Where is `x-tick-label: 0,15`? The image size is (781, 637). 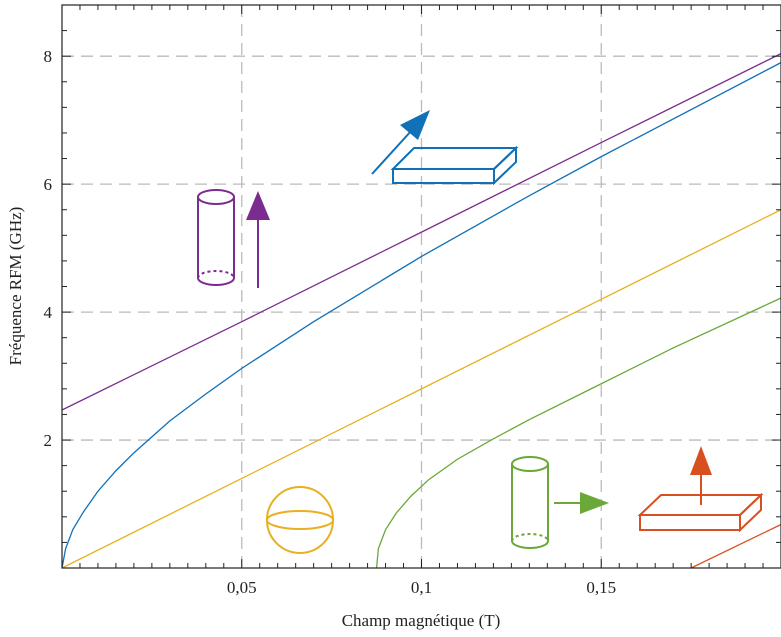
x-tick-label: 0,15 is located at coordinates (601, 587).